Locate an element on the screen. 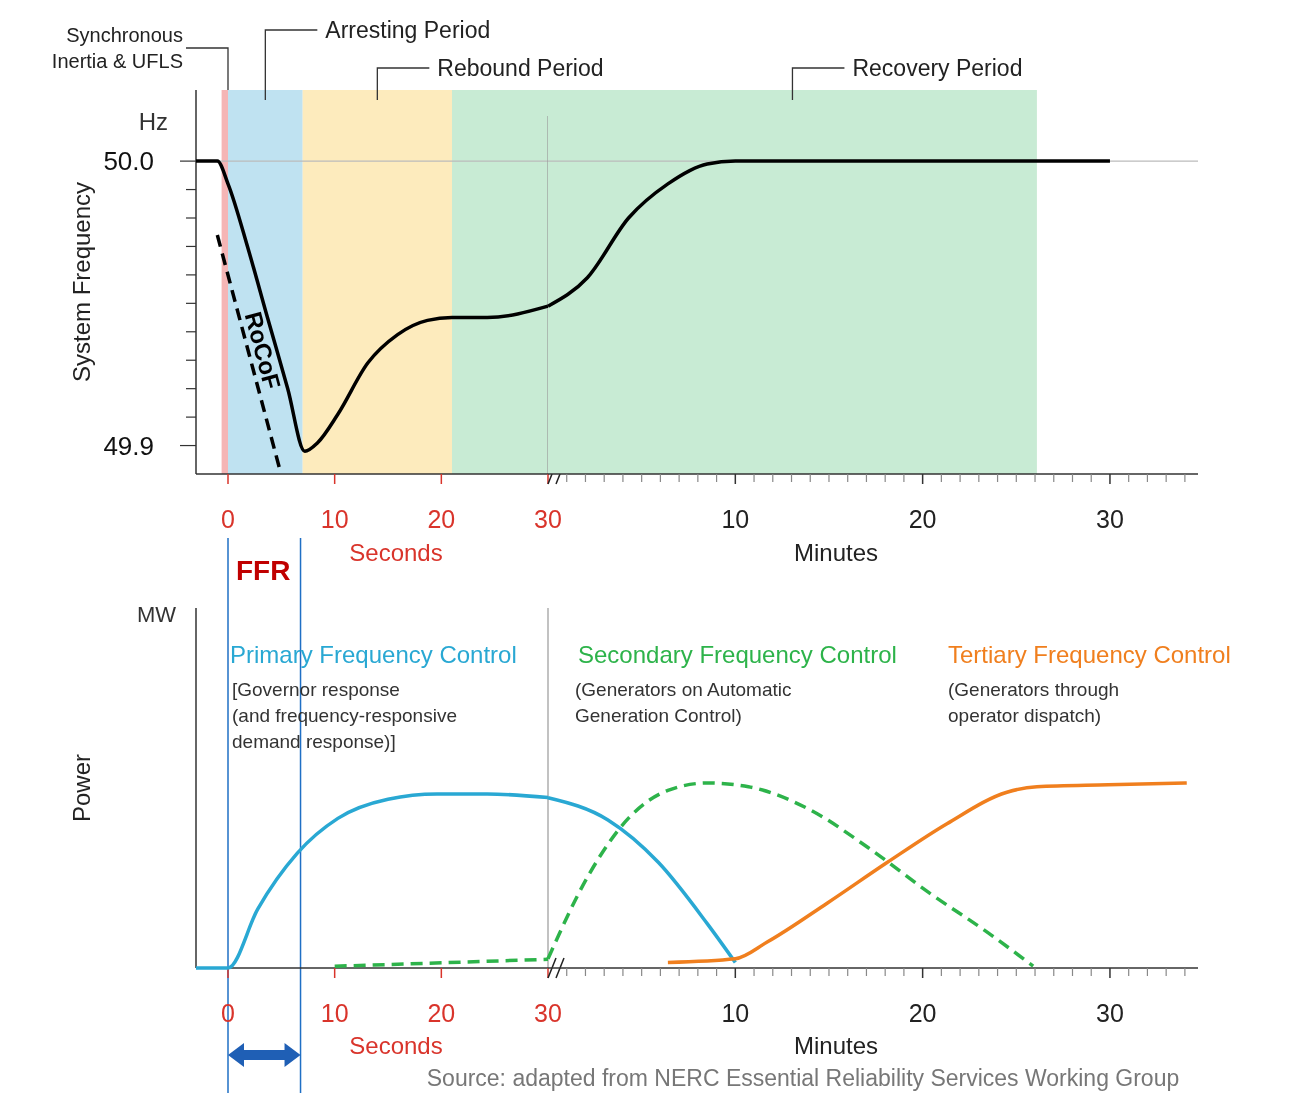 Image resolution: width=1301 pixels, height=1097 pixels. x-tick-label: 0 is located at coordinates (228, 519).